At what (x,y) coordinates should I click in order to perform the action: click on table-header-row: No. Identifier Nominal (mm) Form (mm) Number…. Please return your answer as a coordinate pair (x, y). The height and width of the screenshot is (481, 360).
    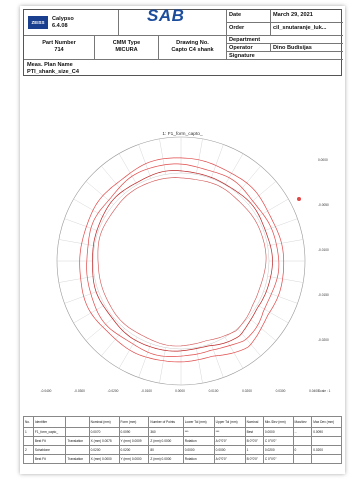
    Looking at the image, I should click on (182, 422).